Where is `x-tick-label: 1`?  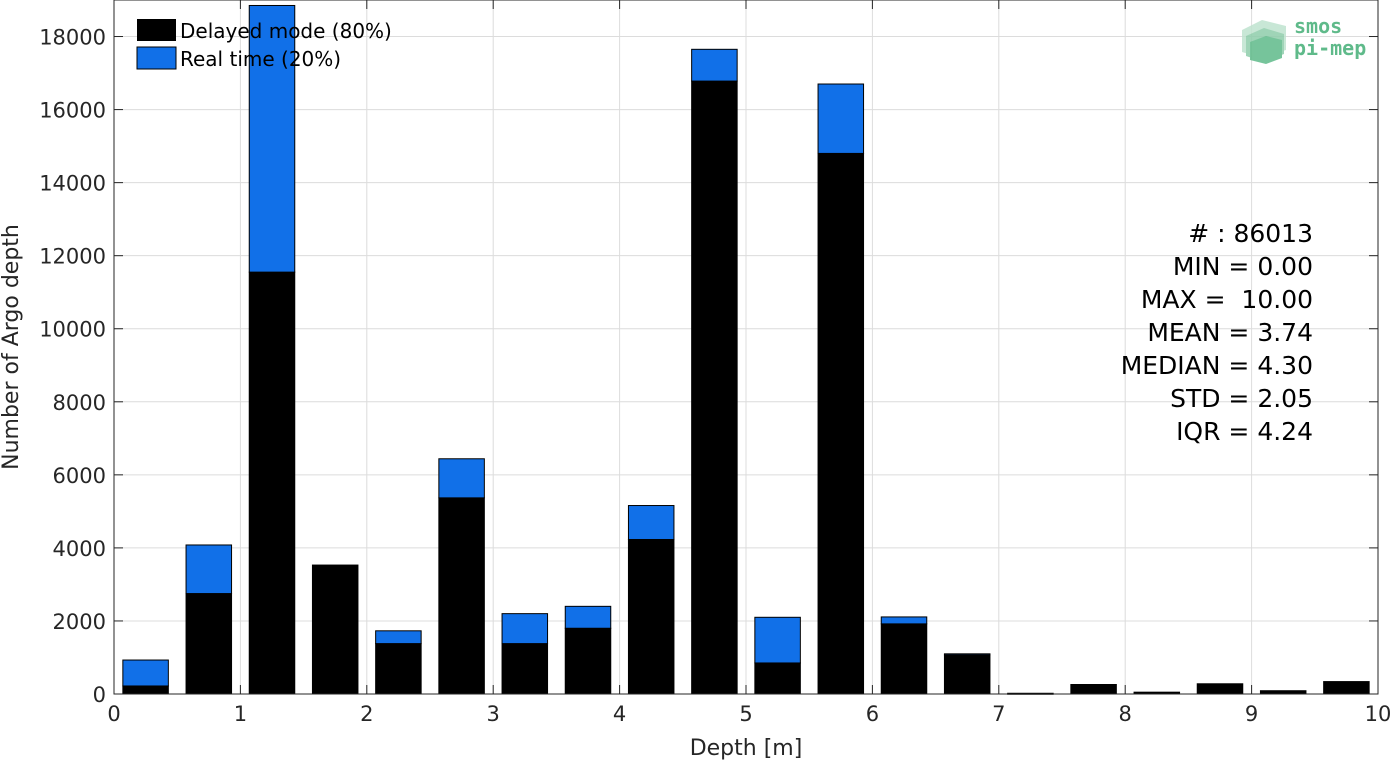 x-tick-label: 1 is located at coordinates (240, 714).